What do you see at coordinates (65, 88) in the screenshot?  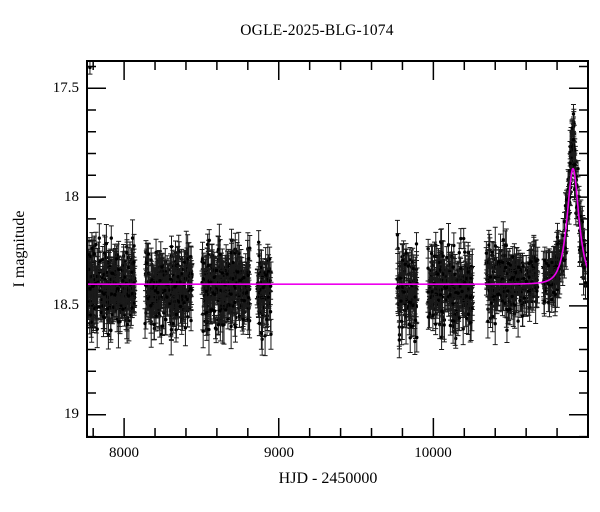 I see `y-tick-label: 17.5` at bounding box center [65, 88].